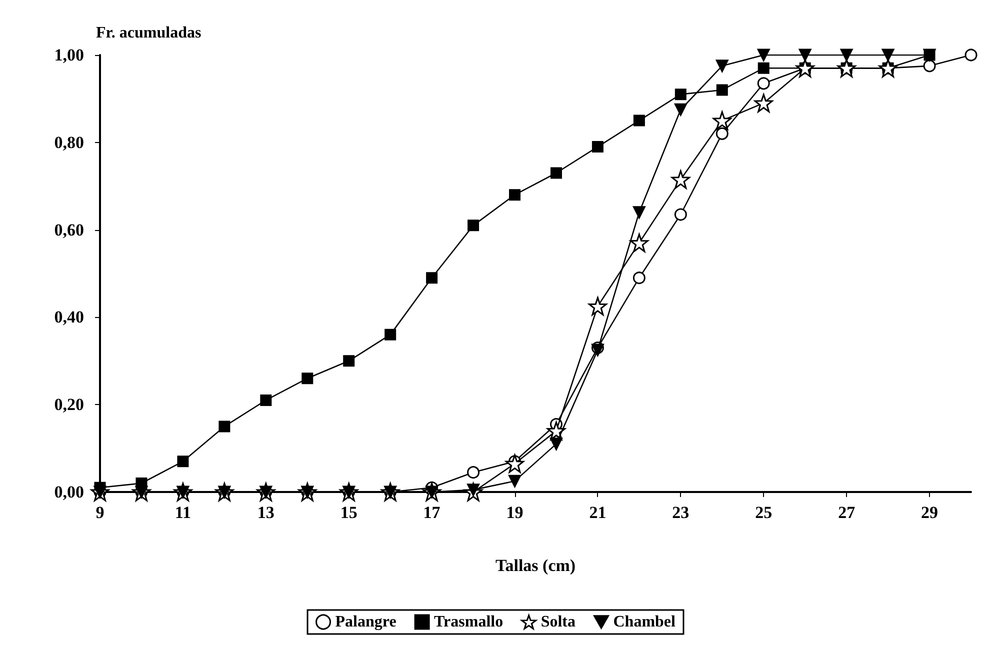  I want to click on x-tick-label: 11, so click(182, 512).